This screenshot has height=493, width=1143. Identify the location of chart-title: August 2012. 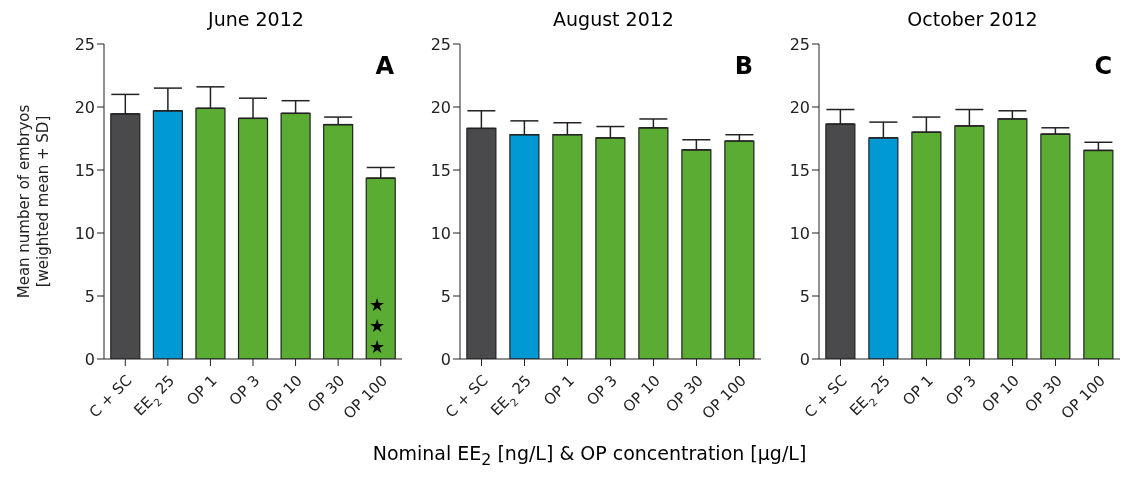
(613, 19).